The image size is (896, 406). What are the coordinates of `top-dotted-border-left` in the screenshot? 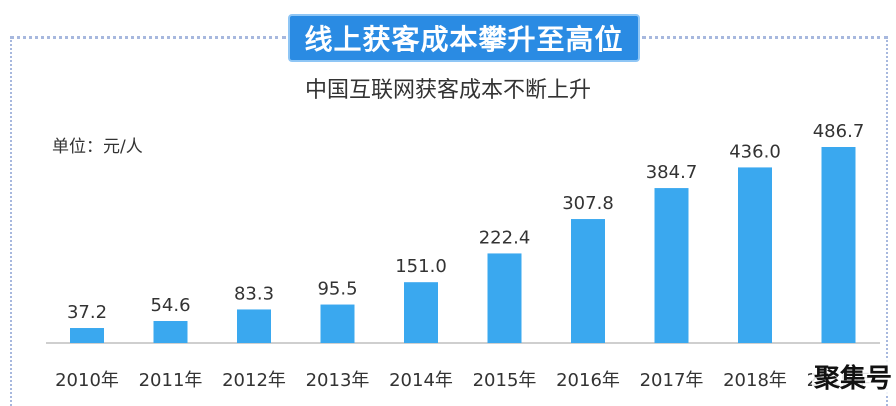 It's located at (148, 37).